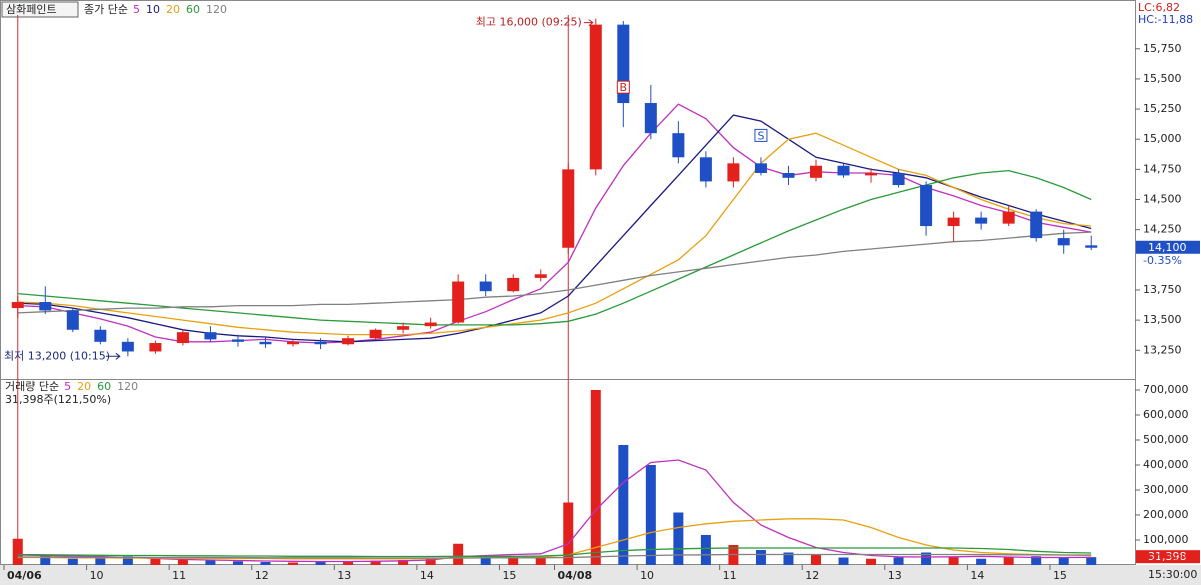  I want to click on y-tick-label: 15,000, so click(1162, 138).